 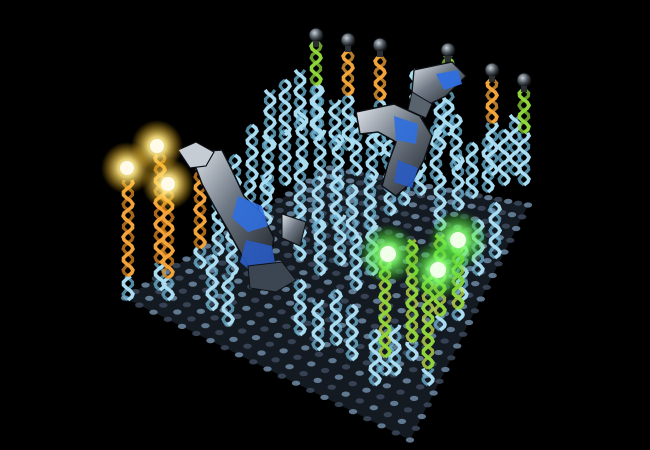 I want to click on robot-segment, so click(x=420, y=105).